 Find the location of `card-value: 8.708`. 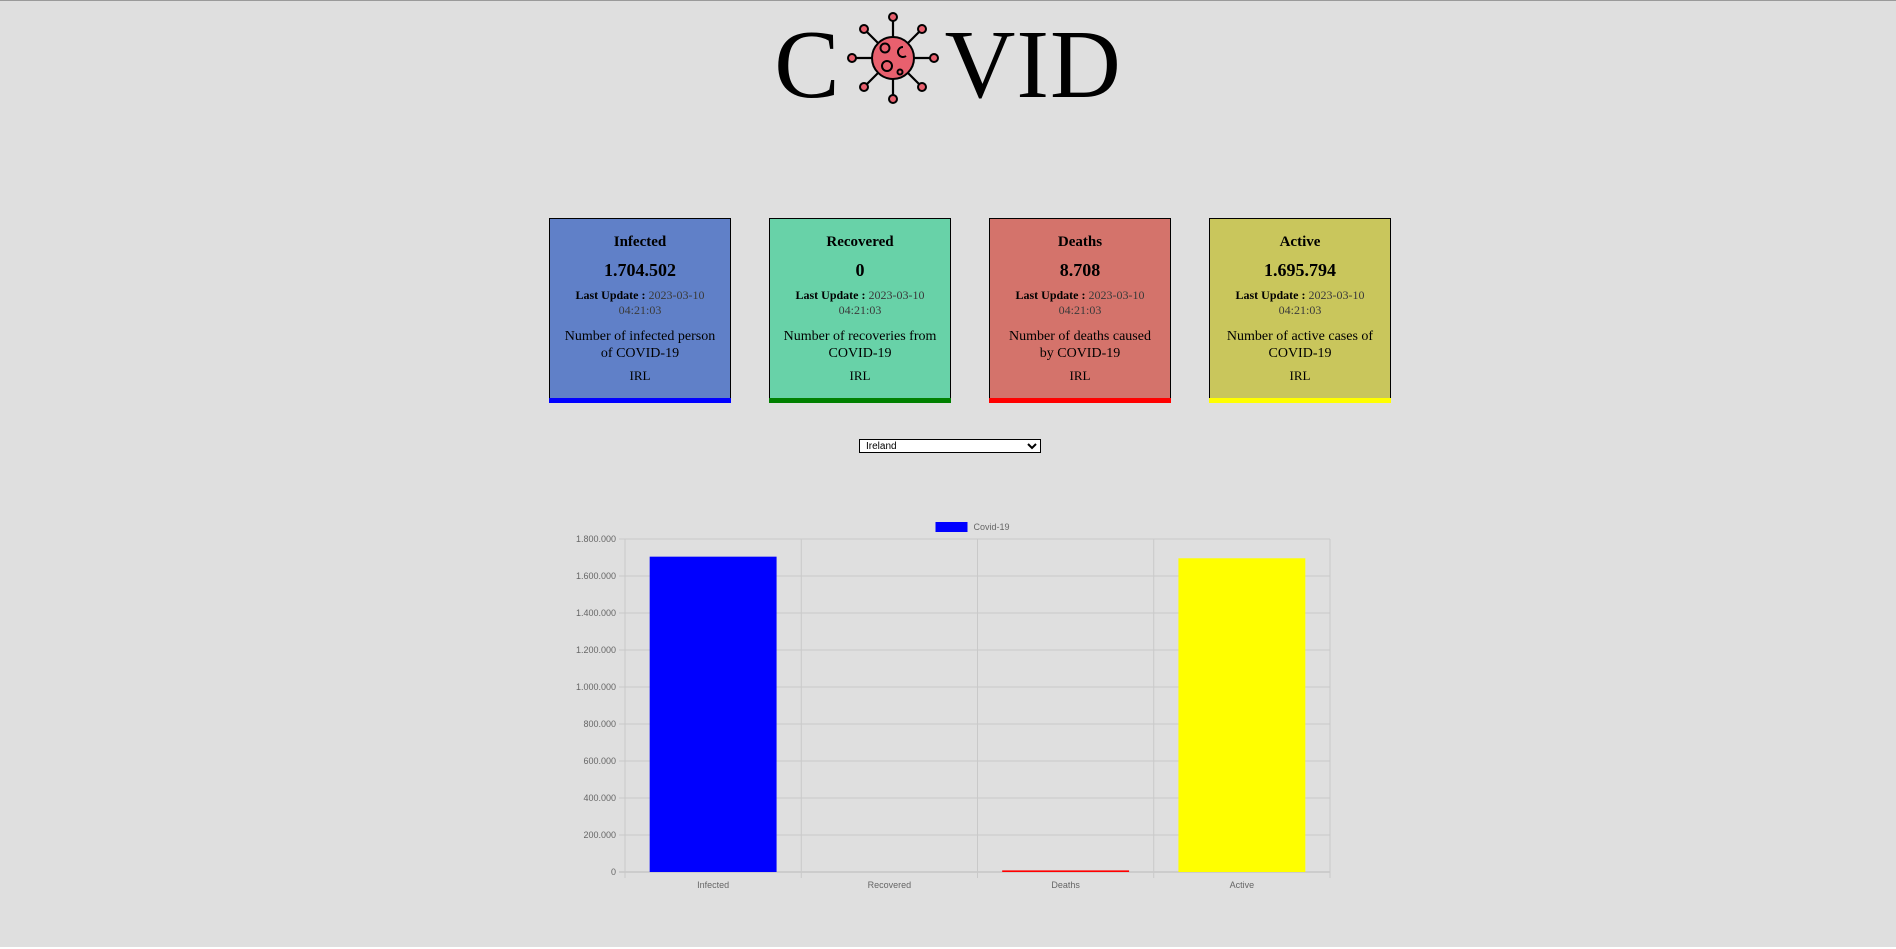

card-value: 8.708 is located at coordinates (1080, 270).